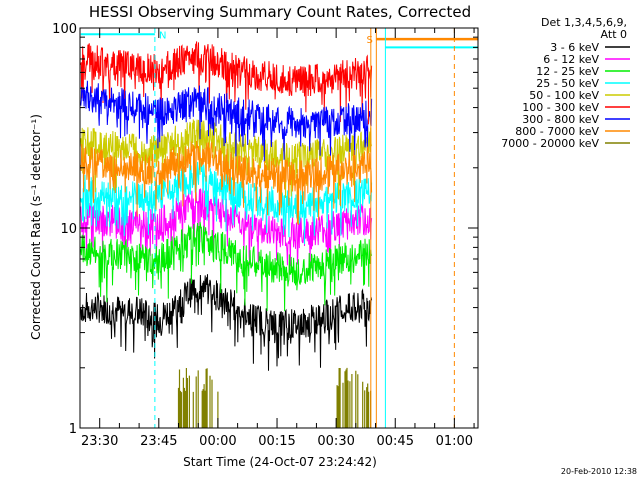  I want to click on annotation-0: N, so click(162, 35).